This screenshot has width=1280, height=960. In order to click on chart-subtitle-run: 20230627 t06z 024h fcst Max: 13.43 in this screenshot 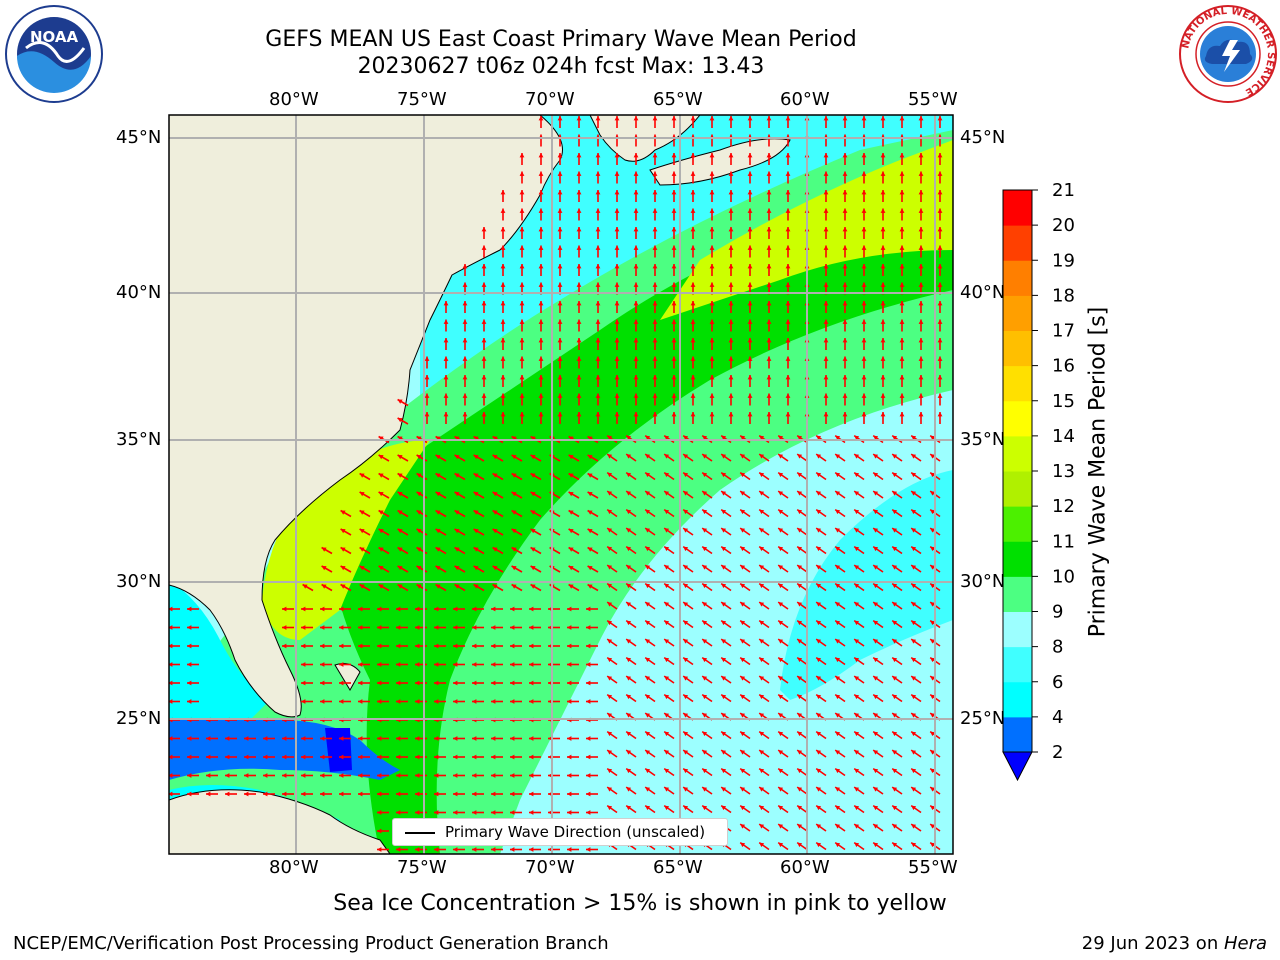, I will do `click(561, 66)`.